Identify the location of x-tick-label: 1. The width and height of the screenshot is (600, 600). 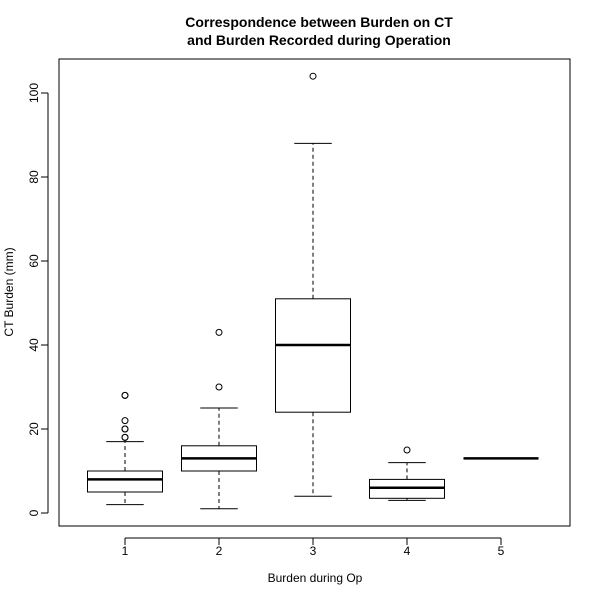
(125, 551).